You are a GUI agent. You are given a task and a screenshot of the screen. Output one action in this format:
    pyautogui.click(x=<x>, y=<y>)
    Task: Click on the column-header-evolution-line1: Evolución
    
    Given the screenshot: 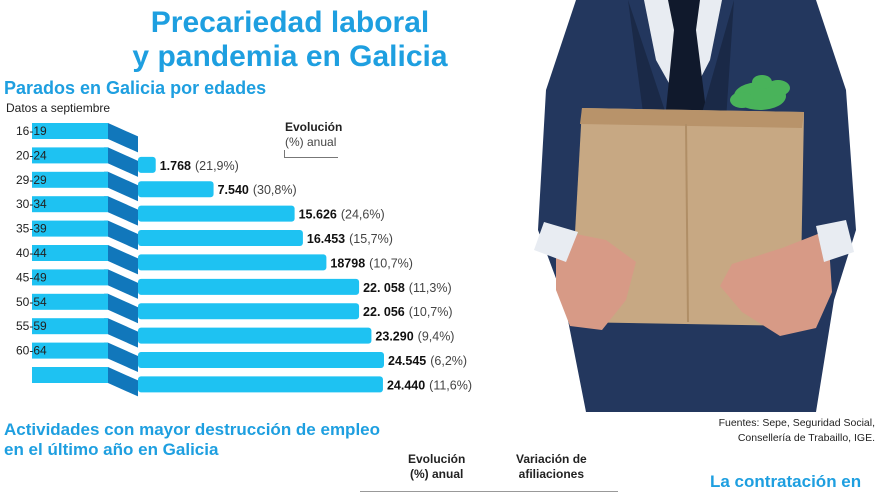 What is the action you would take?
    pyautogui.click(x=437, y=459)
    